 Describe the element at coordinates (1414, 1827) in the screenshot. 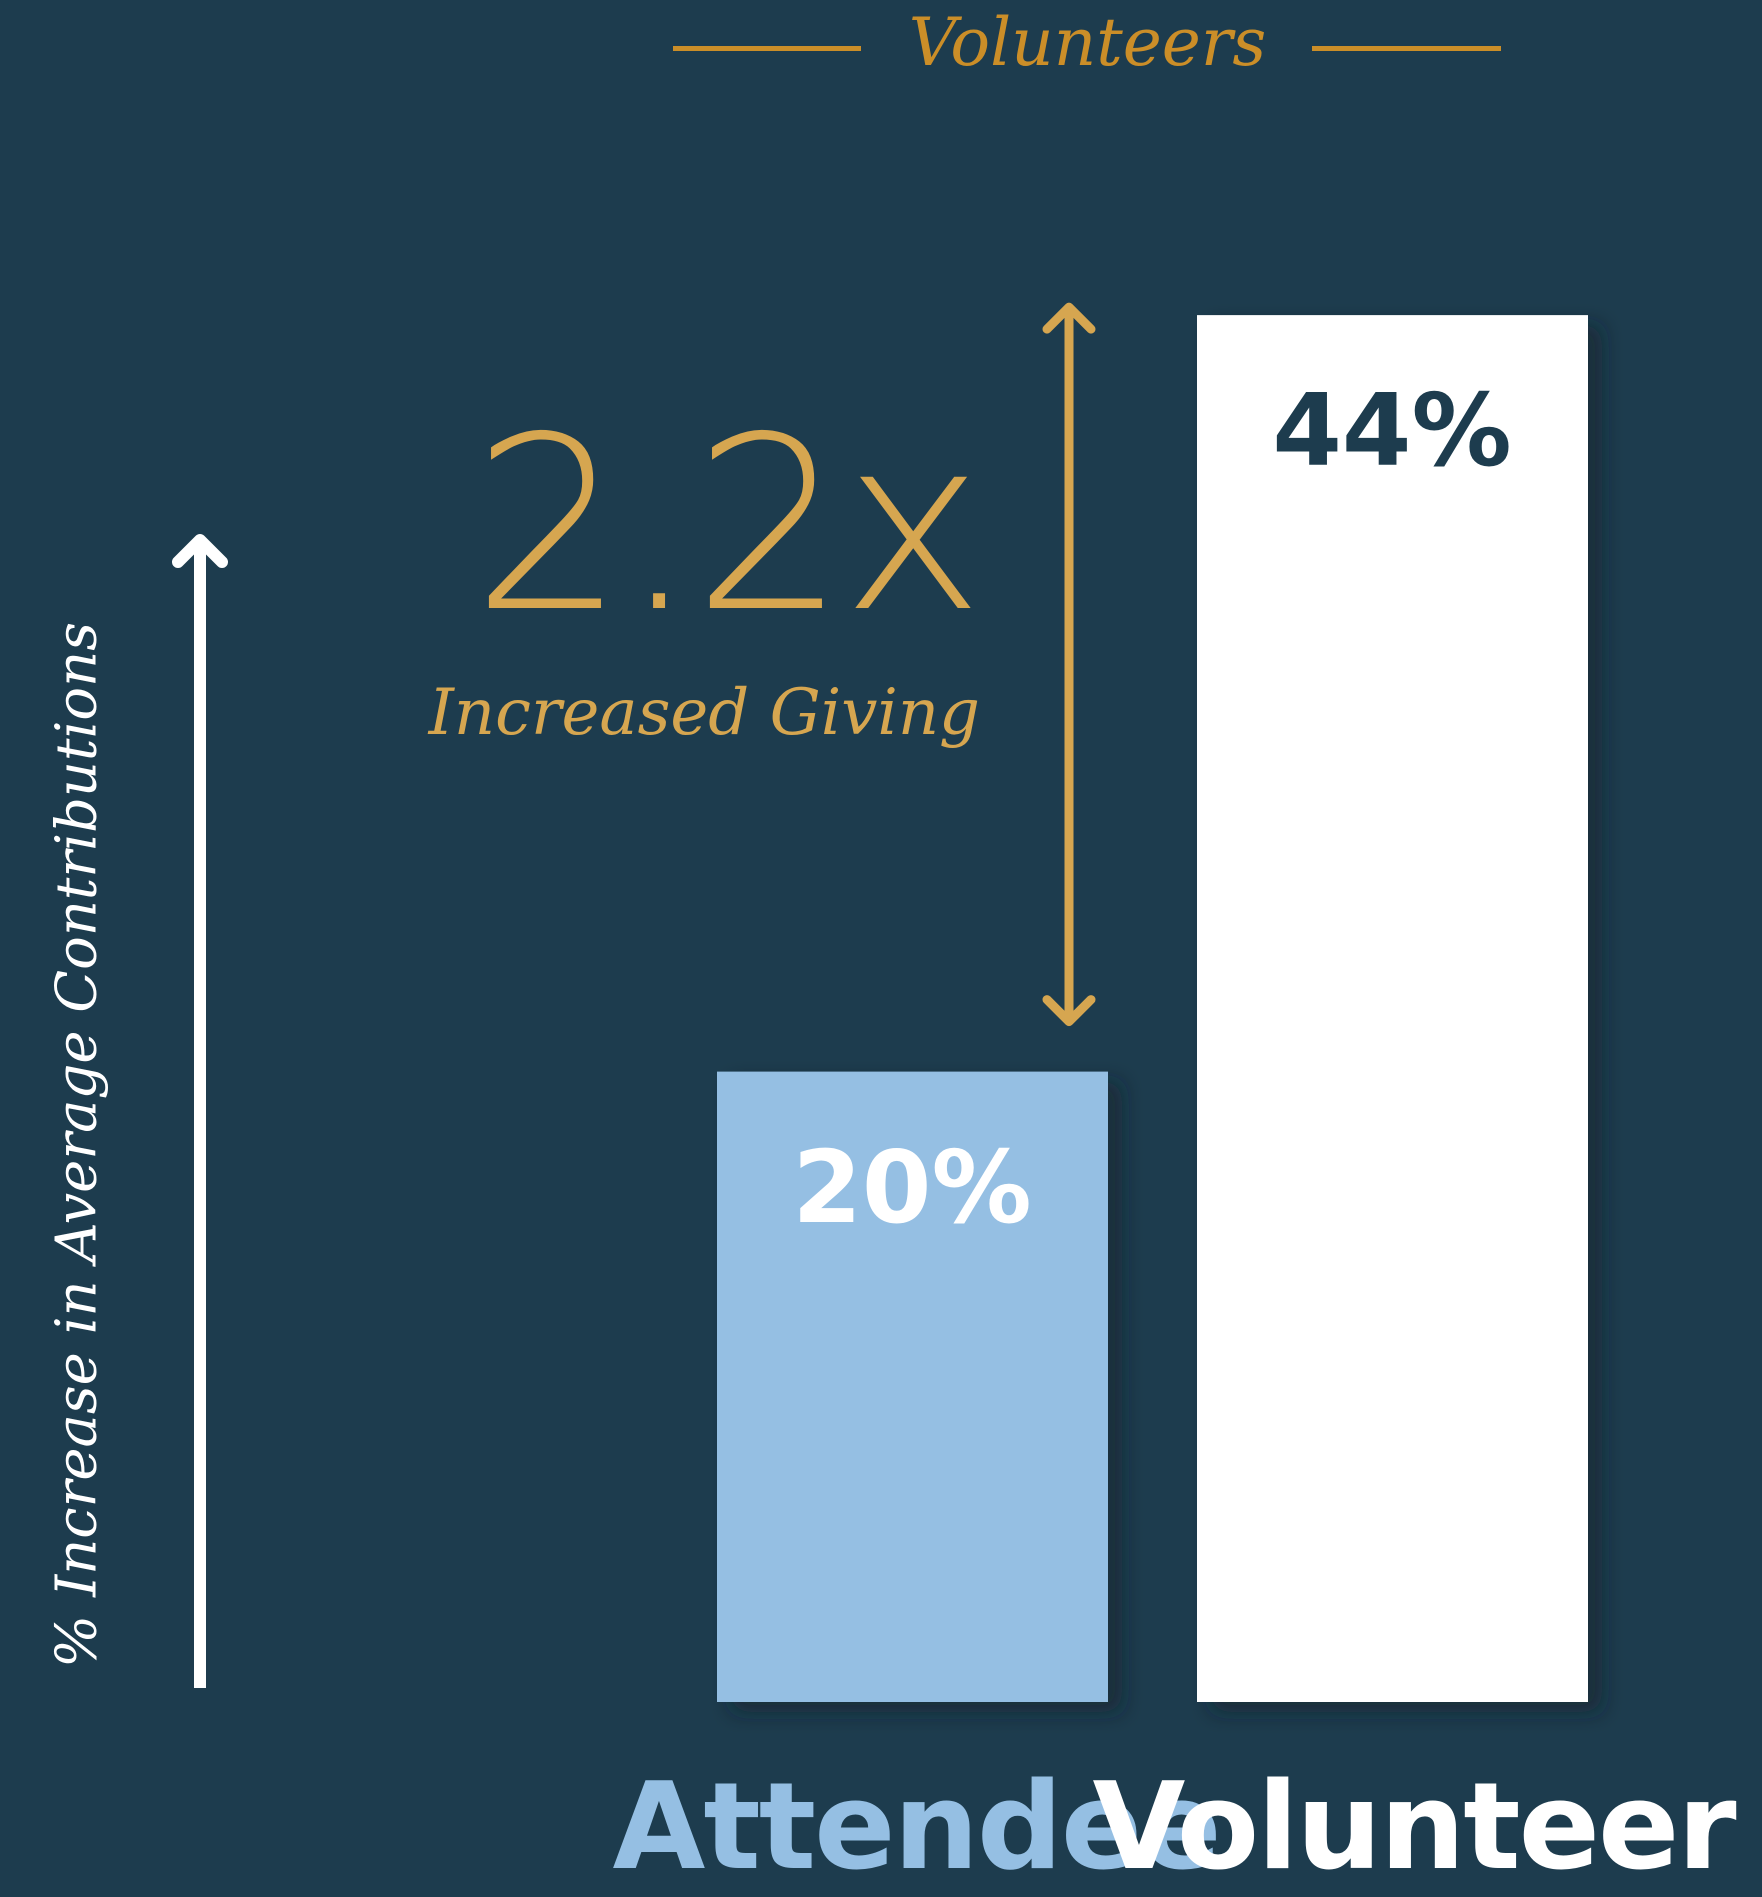

I see `category-label-volunteer: Volunteer` at that location.